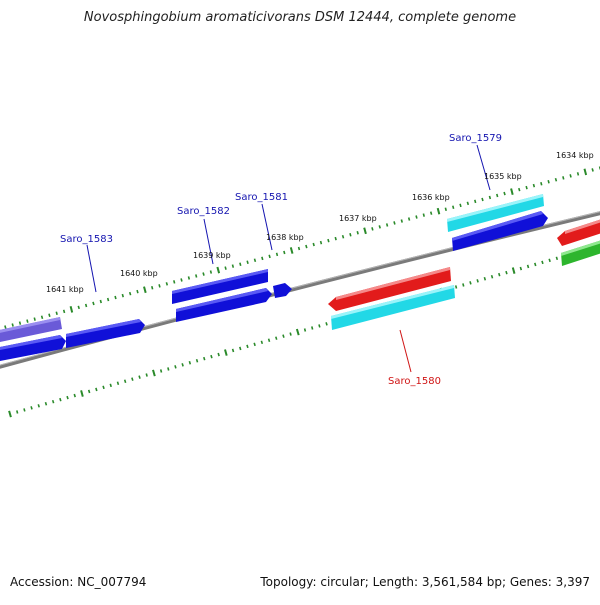  I want to click on gene-label-saro-1583: Saro_1583, so click(86, 239).